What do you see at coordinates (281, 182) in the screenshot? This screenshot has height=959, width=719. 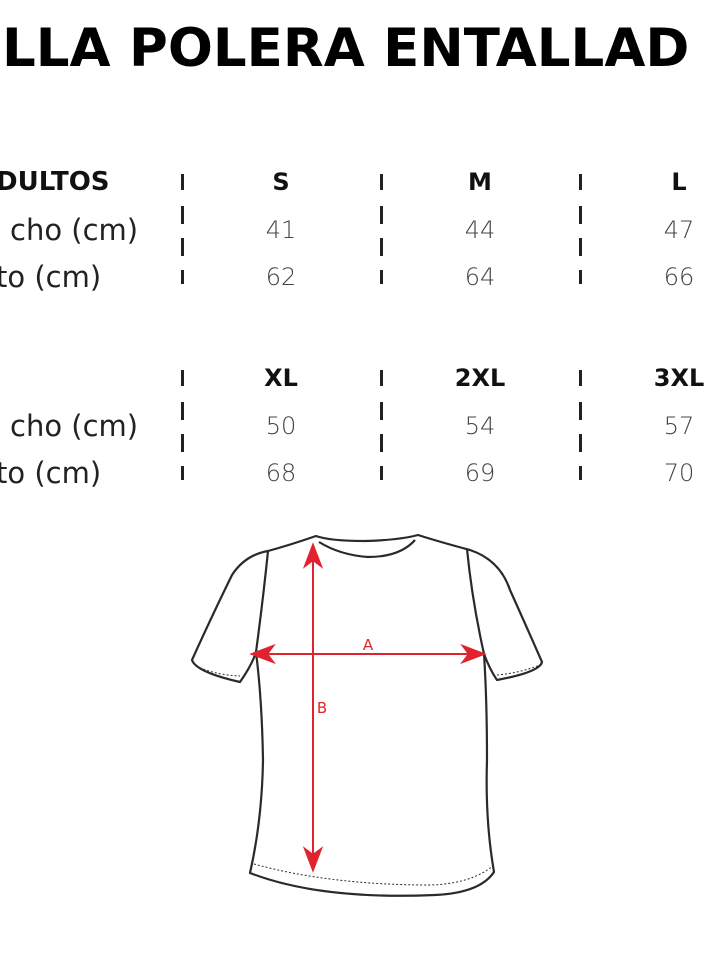 I see `size-header: S` at bounding box center [281, 182].